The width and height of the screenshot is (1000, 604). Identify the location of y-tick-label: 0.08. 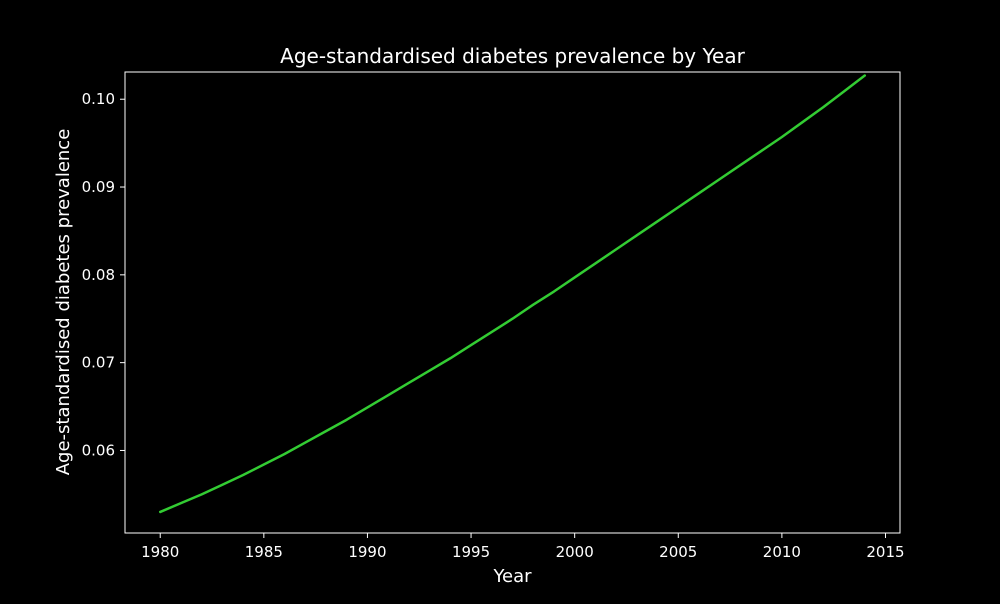
(98, 275).